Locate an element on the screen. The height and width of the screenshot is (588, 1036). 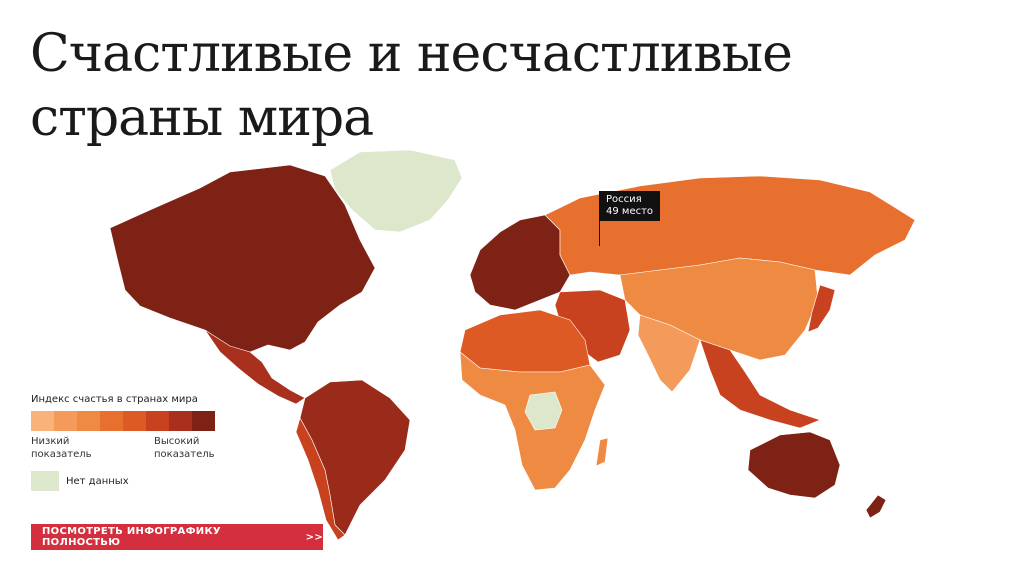
region-africa-nodata is located at coordinates (543, 411).